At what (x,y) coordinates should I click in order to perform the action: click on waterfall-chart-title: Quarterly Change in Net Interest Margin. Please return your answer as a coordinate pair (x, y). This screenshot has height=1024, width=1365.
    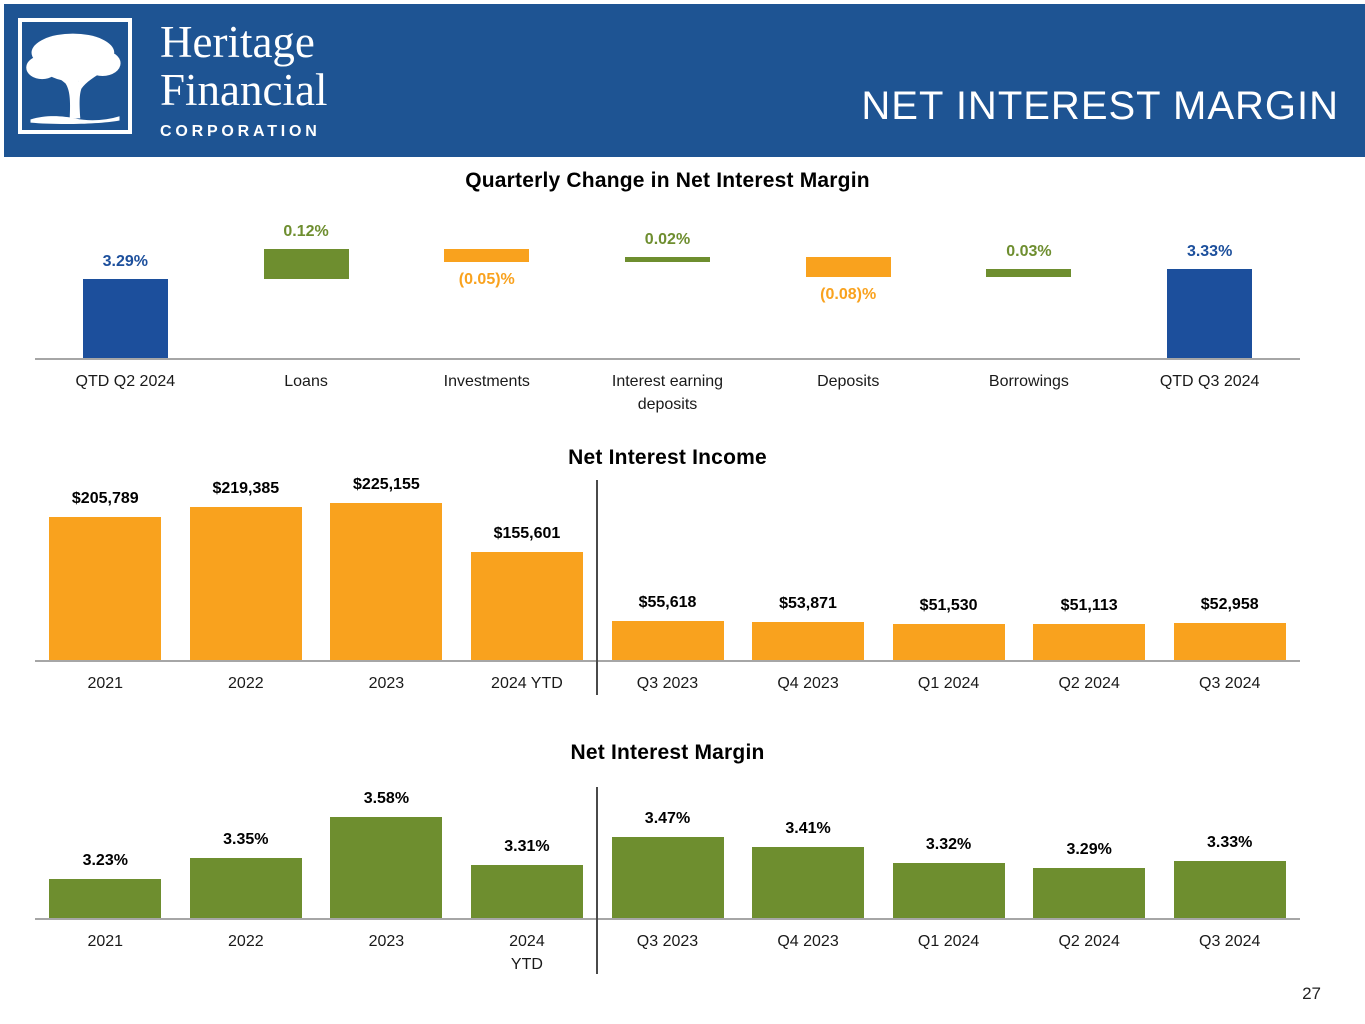
    Looking at the image, I should click on (667, 180).